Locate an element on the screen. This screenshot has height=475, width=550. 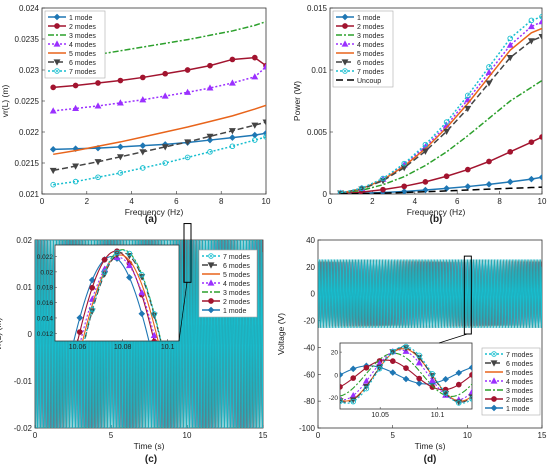
panel-caption: (d) is located at coordinates (430, 459).